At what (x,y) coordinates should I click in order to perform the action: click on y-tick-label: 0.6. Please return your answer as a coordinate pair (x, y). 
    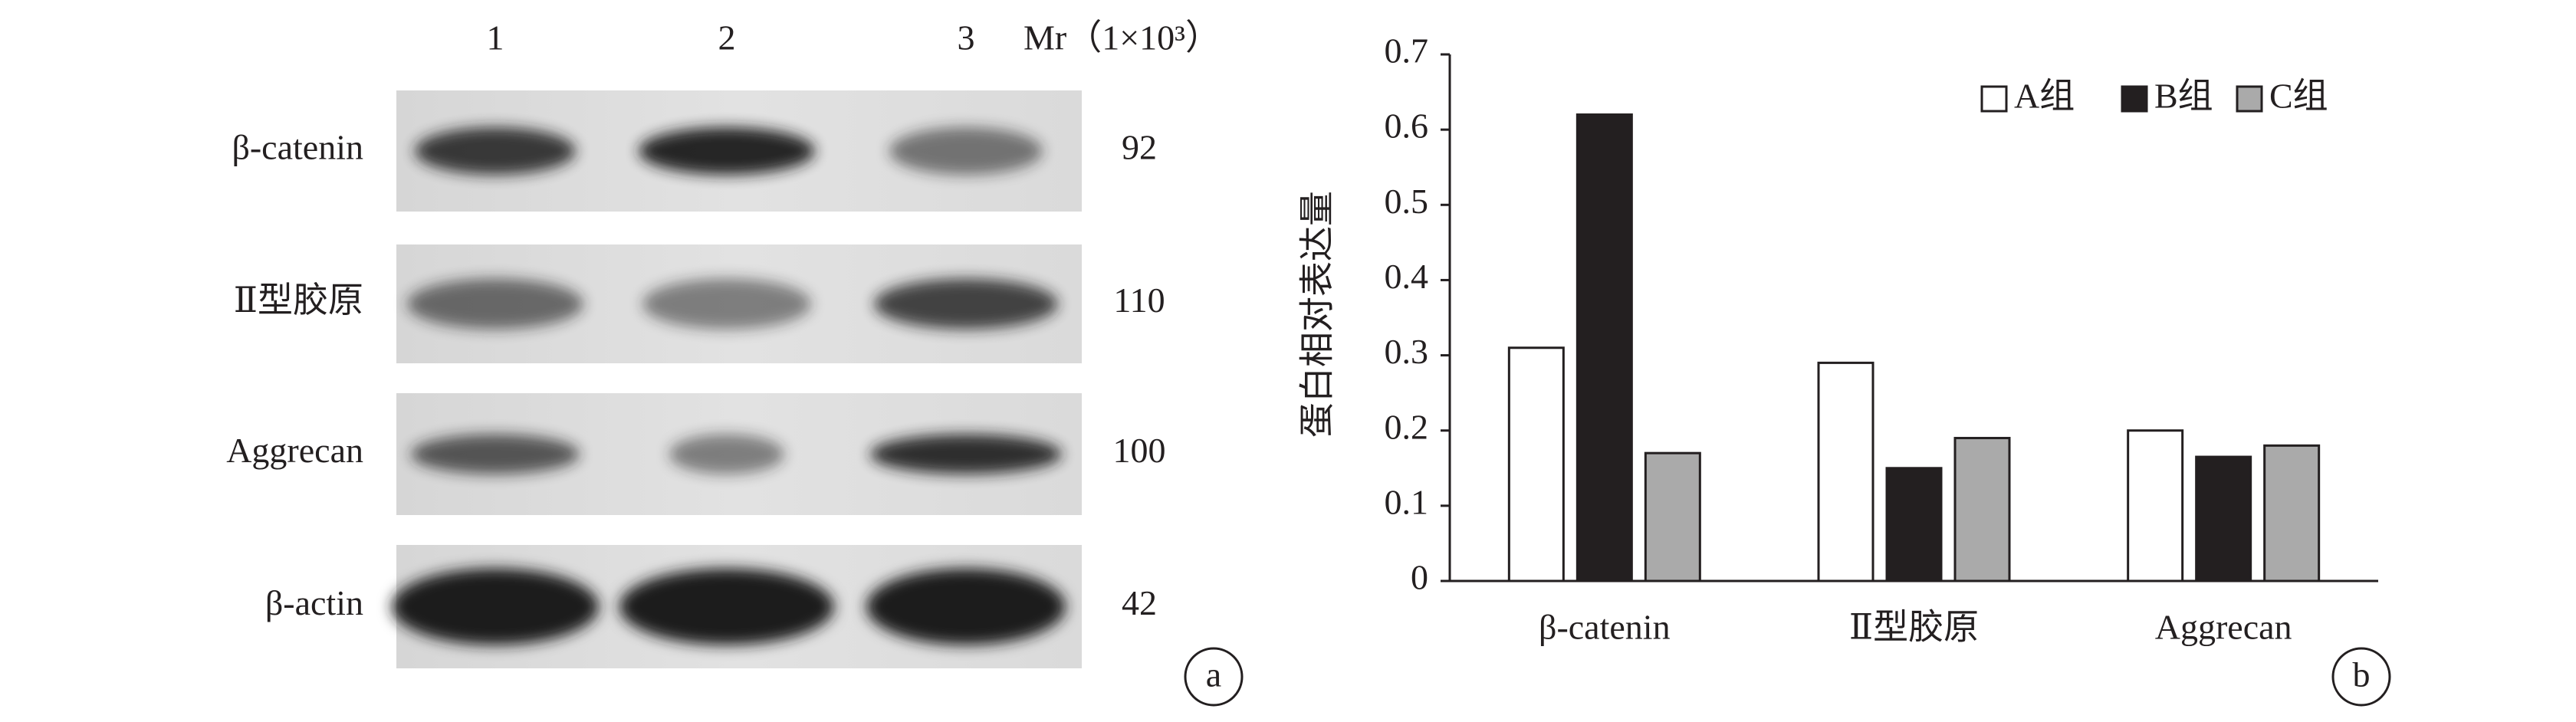
    Looking at the image, I should click on (1407, 126).